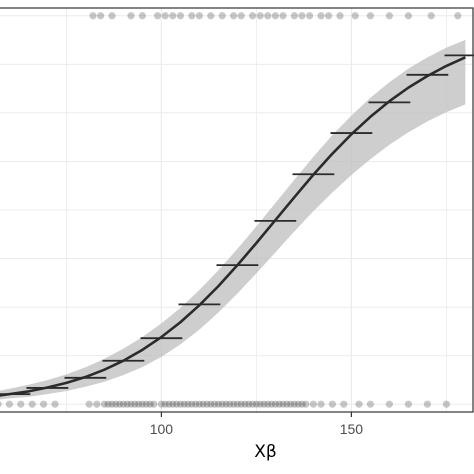 Image resolution: width=474 pixels, height=474 pixels. What do you see at coordinates (352, 429) in the screenshot?
I see `x-tick-label: 150` at bounding box center [352, 429].